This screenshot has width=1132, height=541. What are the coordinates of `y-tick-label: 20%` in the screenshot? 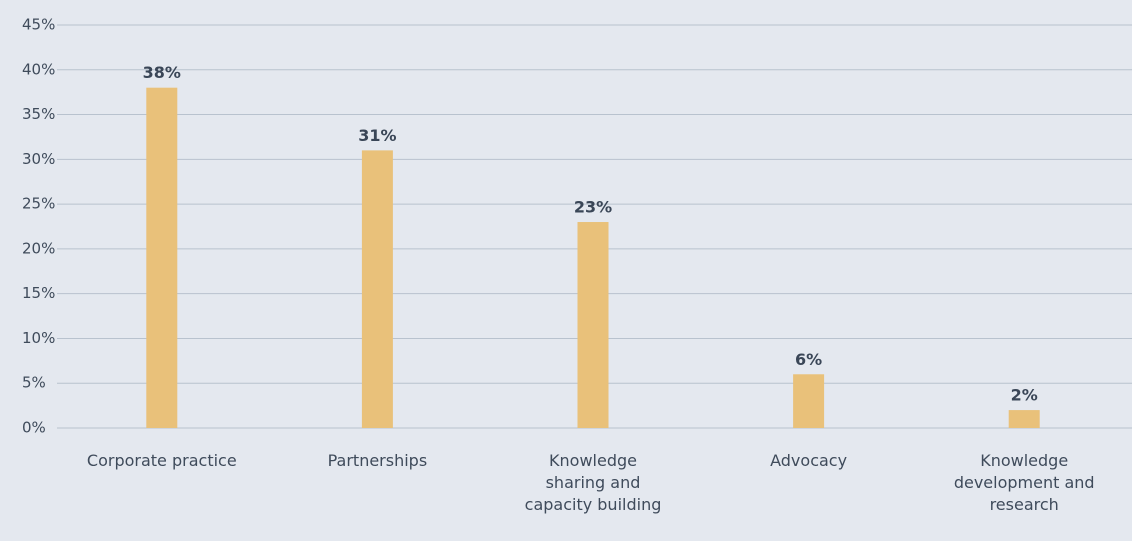 It's located at (38, 248).